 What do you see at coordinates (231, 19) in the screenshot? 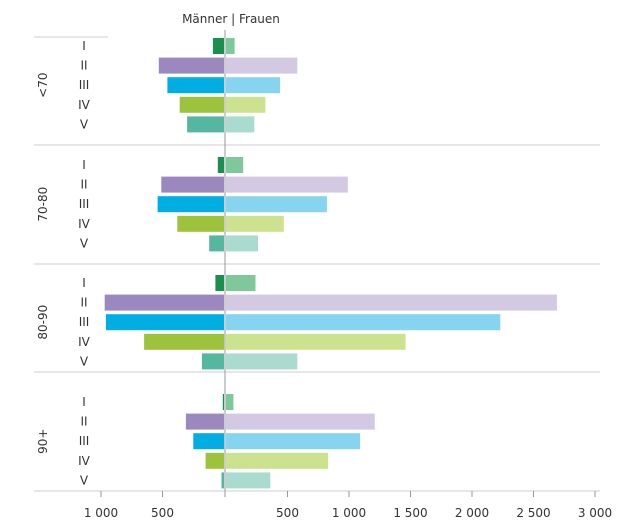
I see `chart-title: Männer | Frauen` at bounding box center [231, 19].